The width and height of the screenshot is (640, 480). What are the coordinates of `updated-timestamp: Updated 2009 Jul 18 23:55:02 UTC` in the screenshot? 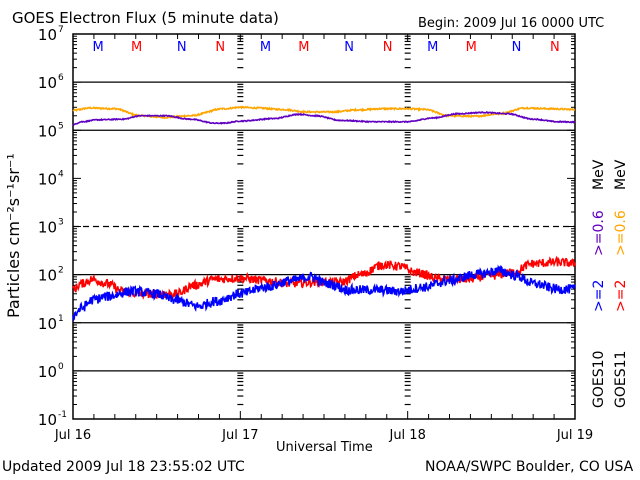 It's located at (123, 467).